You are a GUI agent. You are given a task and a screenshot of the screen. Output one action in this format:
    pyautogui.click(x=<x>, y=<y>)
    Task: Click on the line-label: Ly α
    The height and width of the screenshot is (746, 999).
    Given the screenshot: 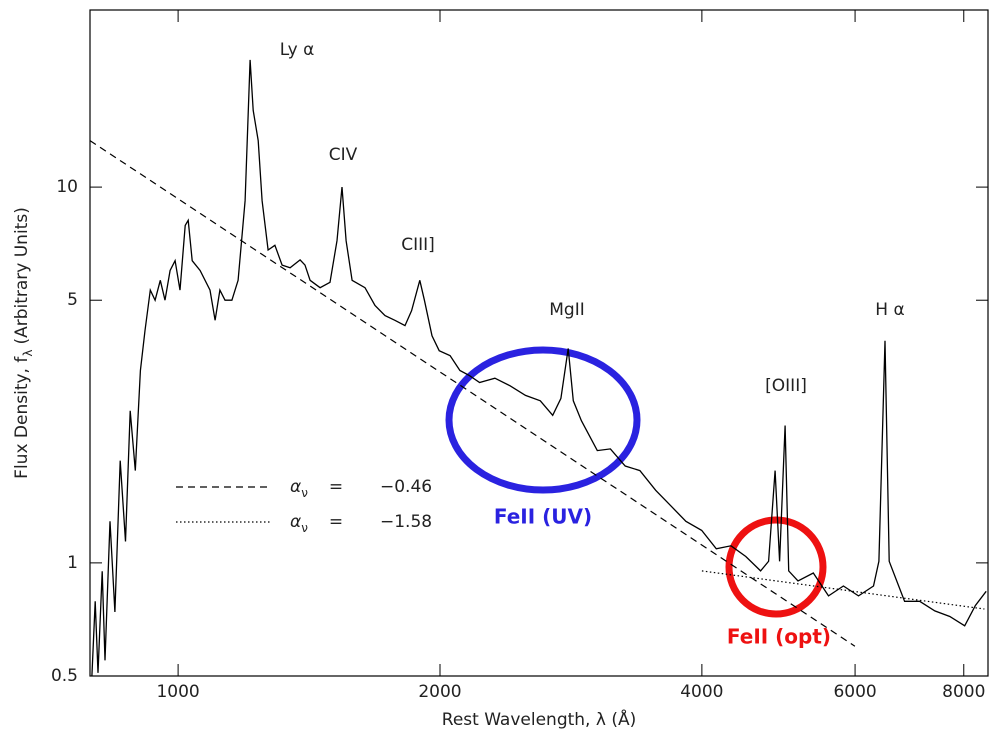 What is the action you would take?
    pyautogui.click(x=297, y=50)
    